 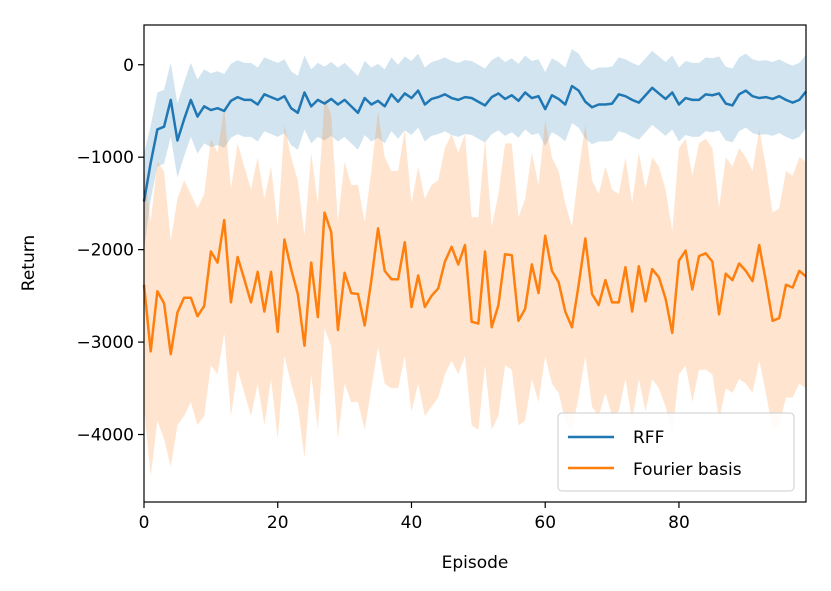 What do you see at coordinates (128, 66) in the screenshot?
I see `y-tick-label: 0` at bounding box center [128, 66].